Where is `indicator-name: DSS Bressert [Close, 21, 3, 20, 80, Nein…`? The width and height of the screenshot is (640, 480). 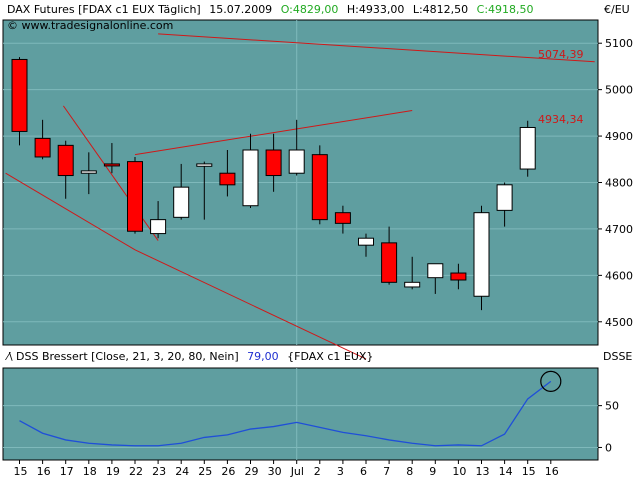 indicator-name: DSS Bressert [Close, 21, 3, 20, 80, Nein… is located at coordinates (127, 356).